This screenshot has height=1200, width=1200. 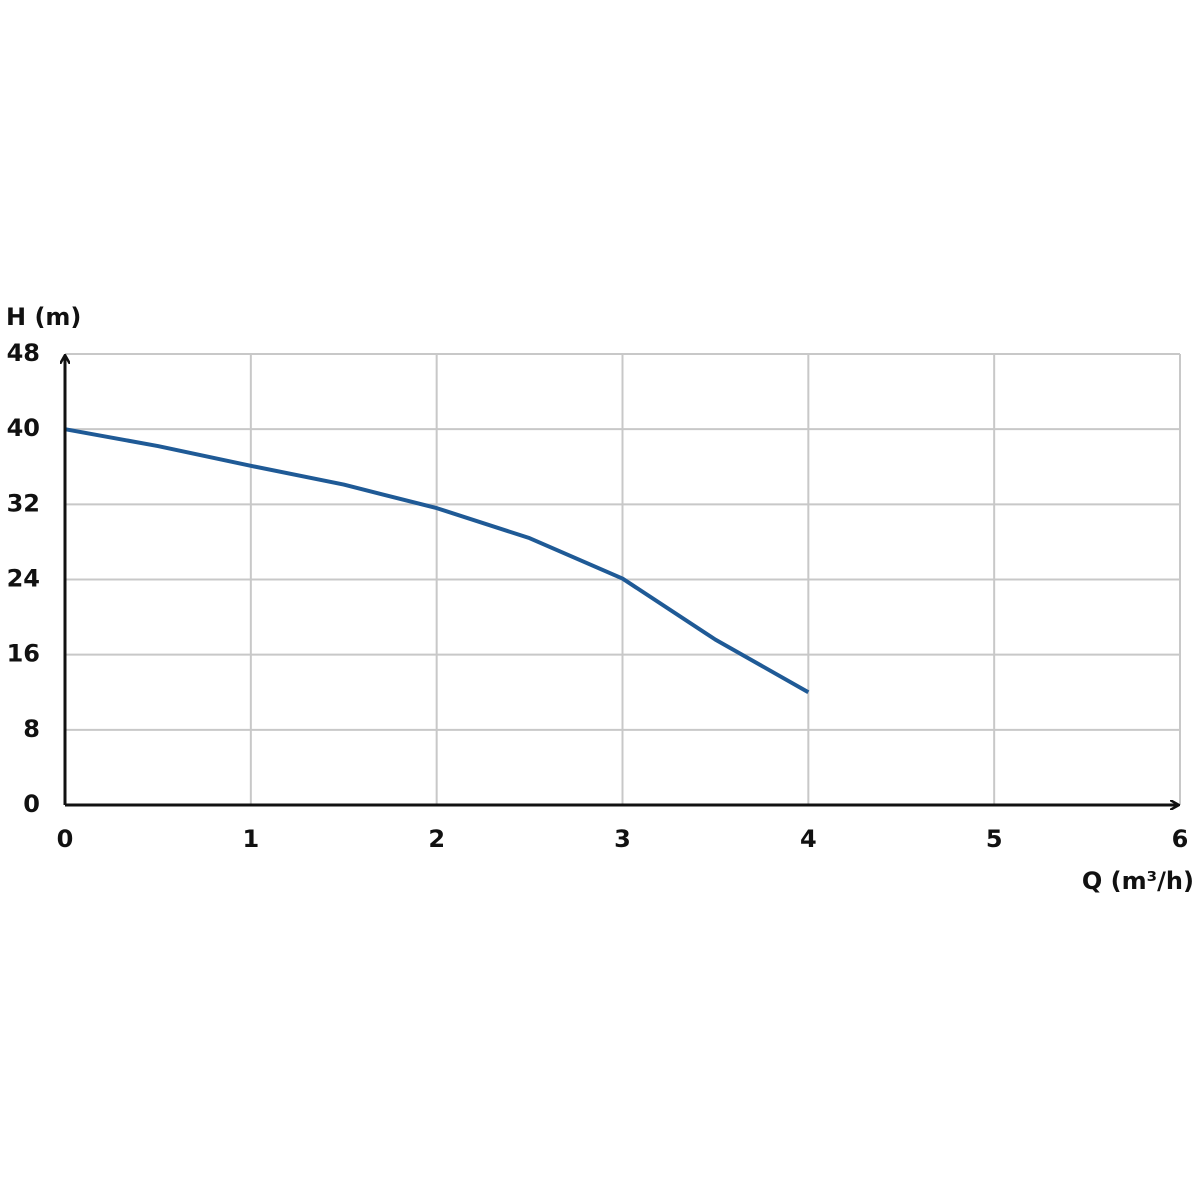 What do you see at coordinates (23, 503) in the screenshot?
I see `y-tick-label: 32` at bounding box center [23, 503].